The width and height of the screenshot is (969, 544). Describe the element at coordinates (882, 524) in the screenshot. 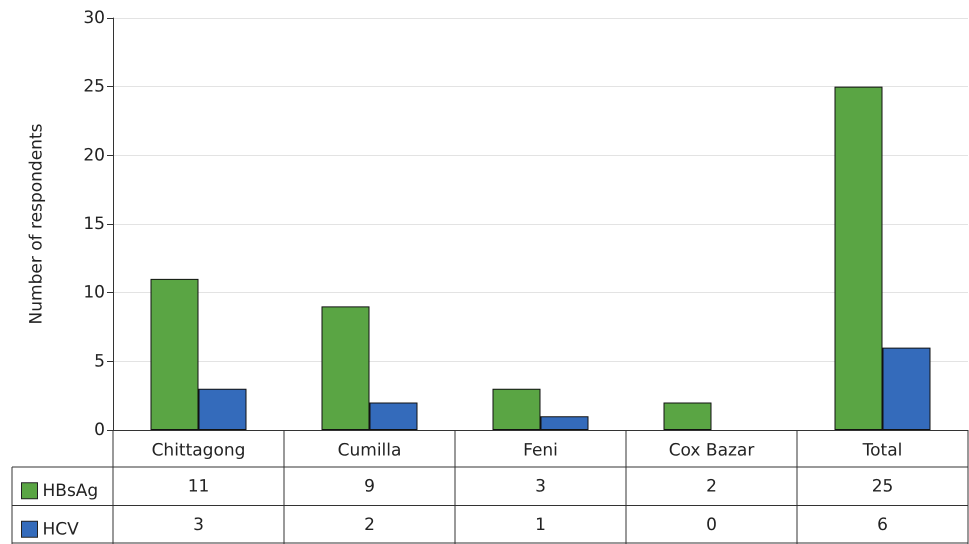

I see `data-label: 6` at that location.